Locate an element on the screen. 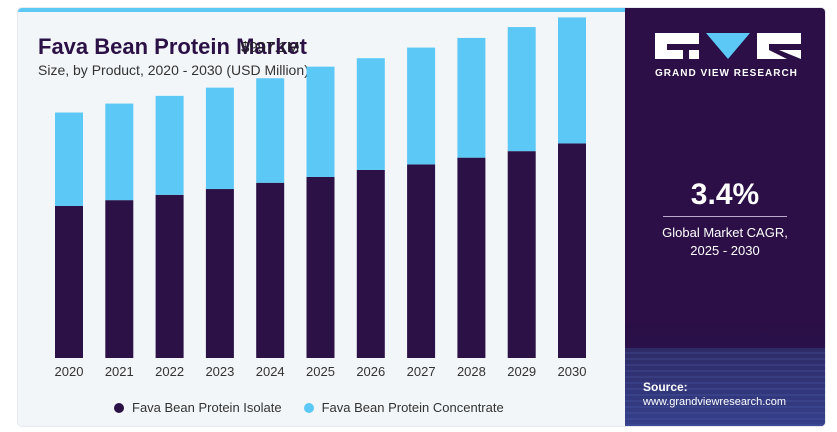 The image size is (837, 432). bar-concentrate-2024 is located at coordinates (270, 130).